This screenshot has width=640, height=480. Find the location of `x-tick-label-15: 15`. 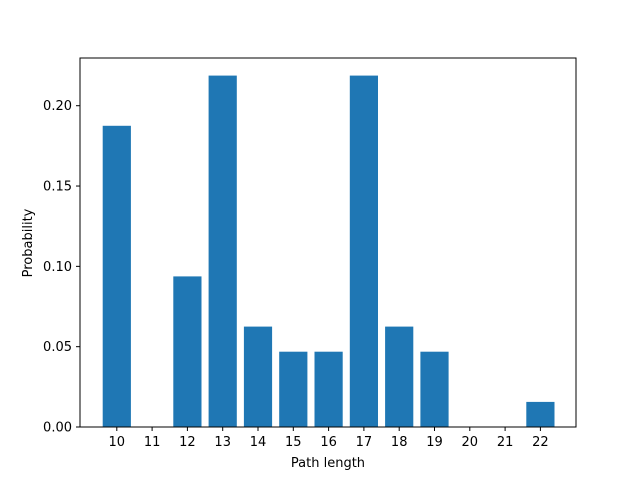

x-tick-label-15: 15 is located at coordinates (293, 442).